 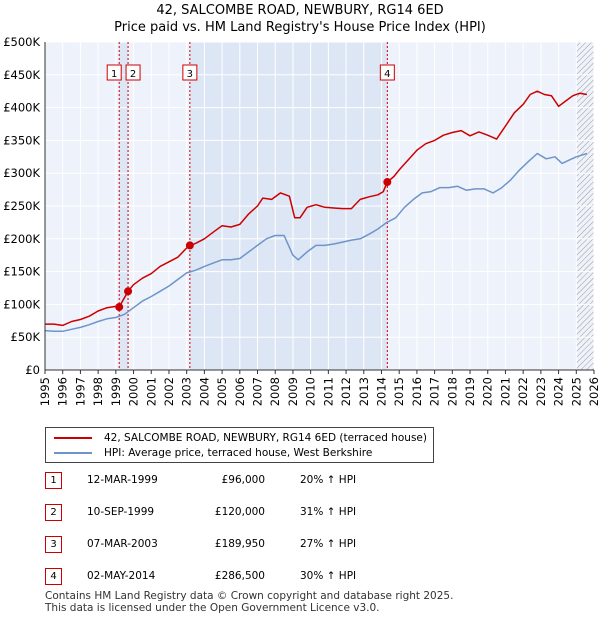 I want to click on sale-date: 02-MAY-2014, so click(x=121, y=576).